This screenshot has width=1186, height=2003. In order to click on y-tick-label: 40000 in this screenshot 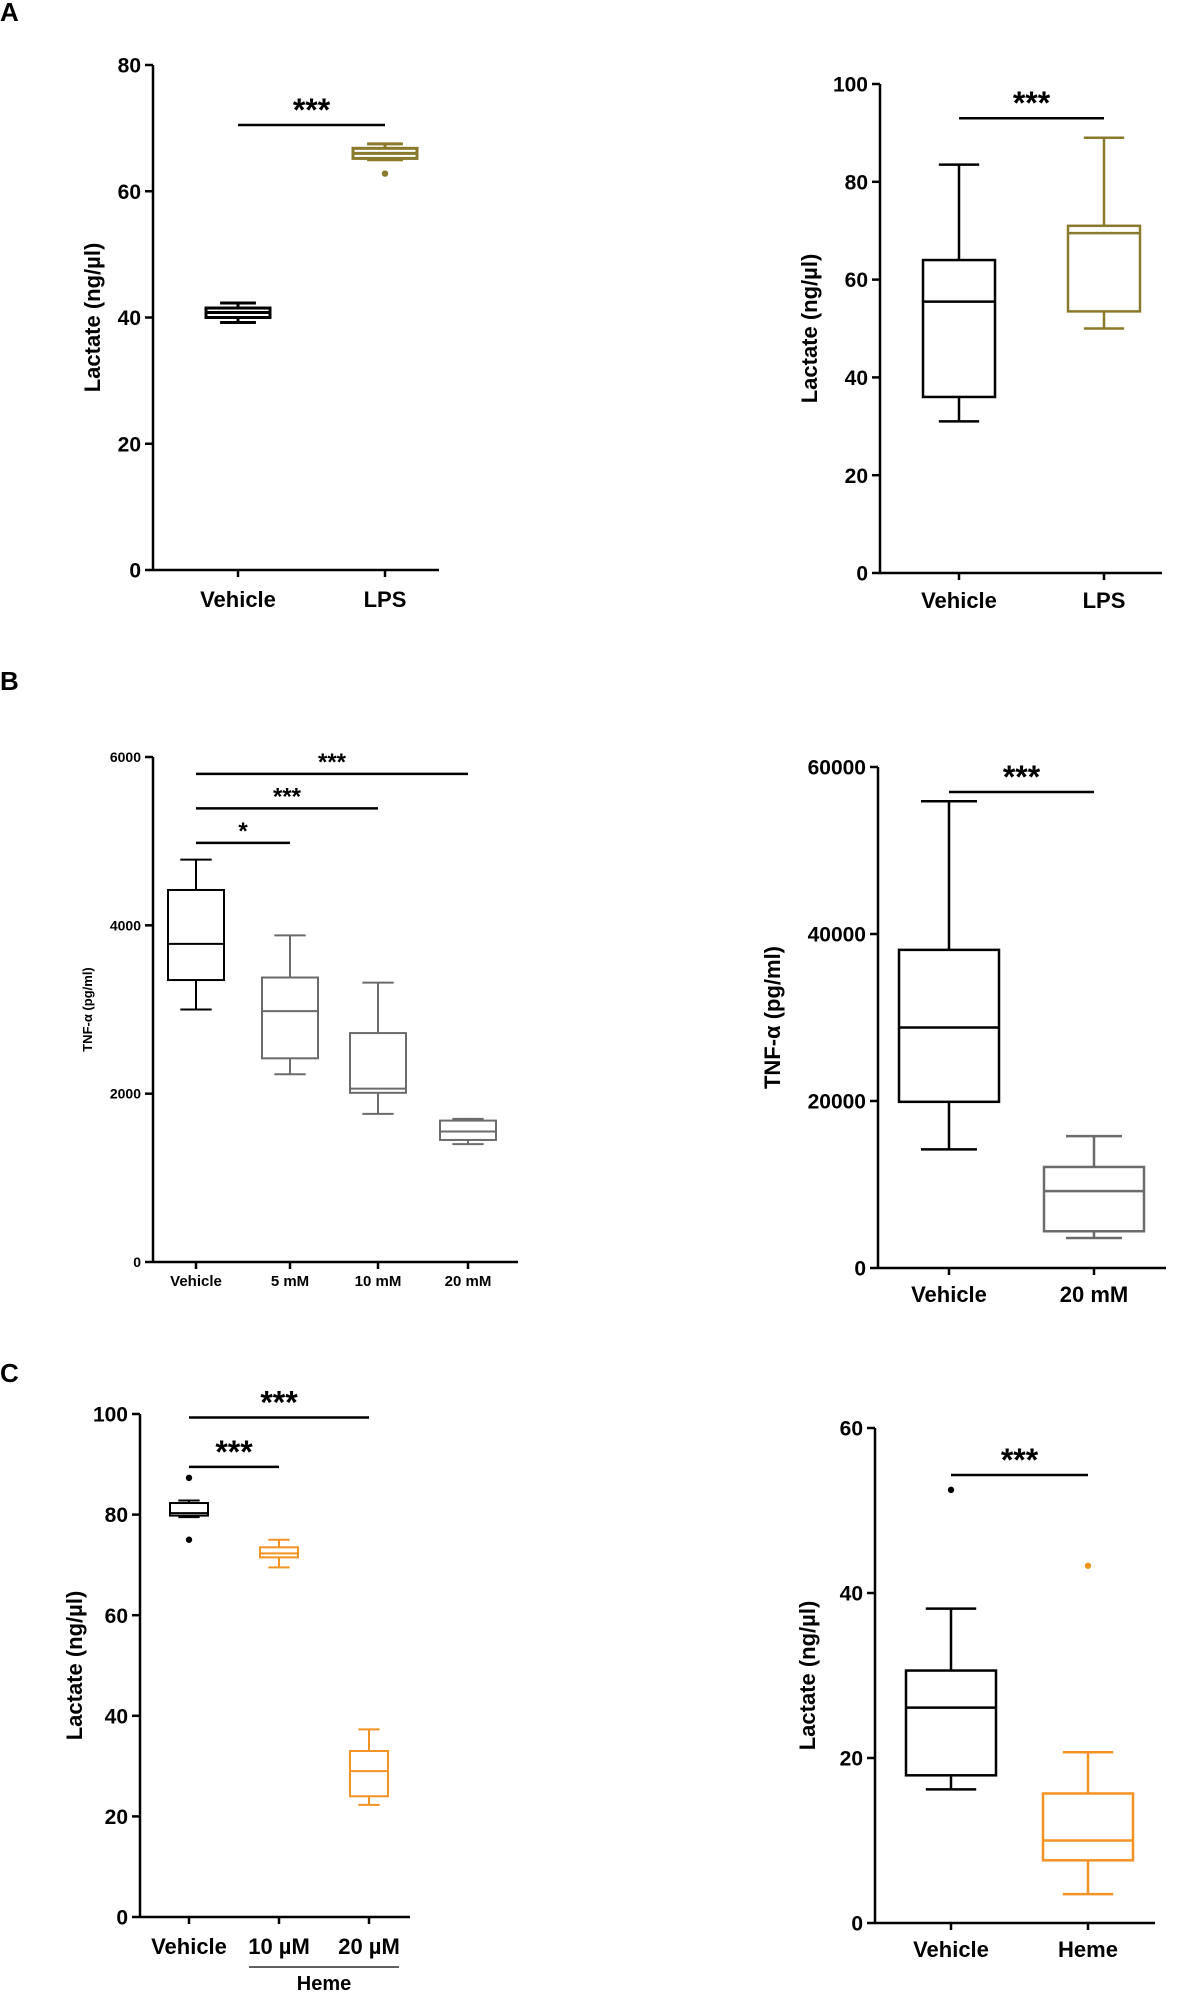, I will do `click(837, 935)`.